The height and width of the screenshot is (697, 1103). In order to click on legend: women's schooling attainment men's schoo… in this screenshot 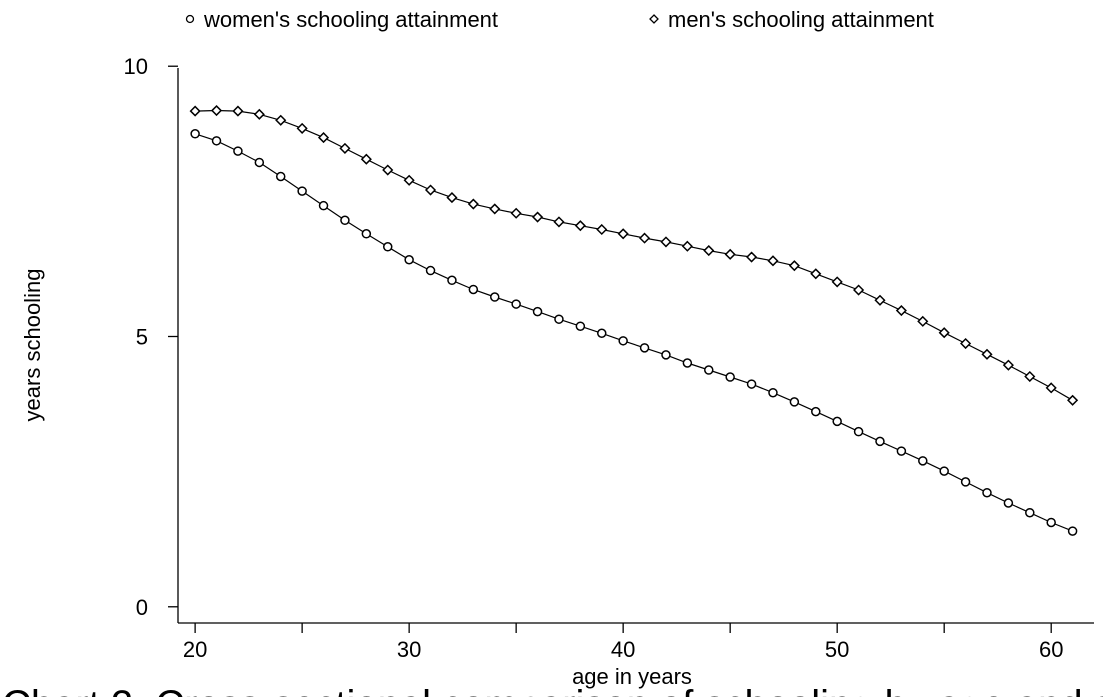, I will do `click(559, 19)`.